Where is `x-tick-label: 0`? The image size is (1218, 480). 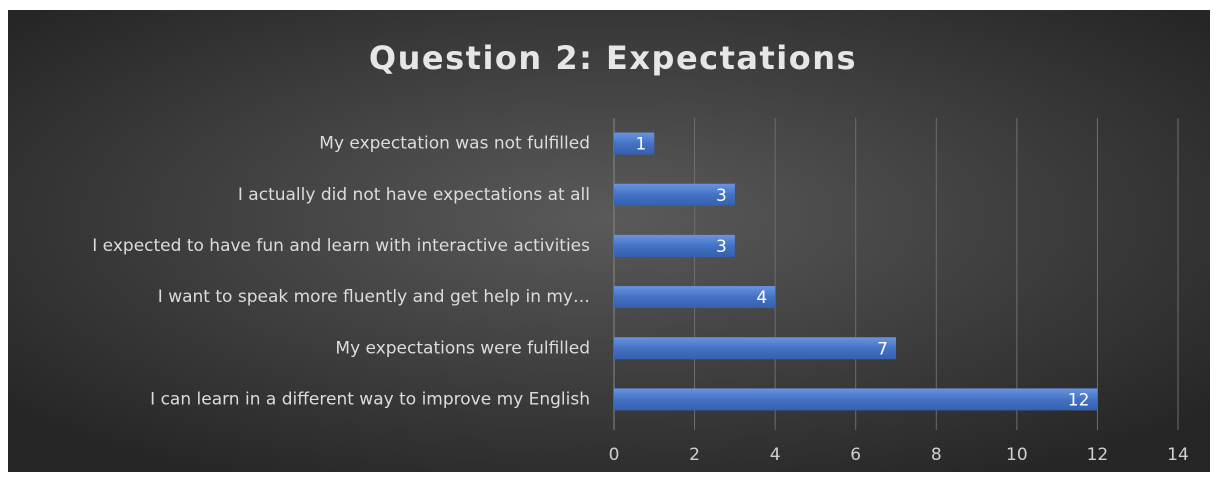
x-tick-label: 0 is located at coordinates (614, 455).